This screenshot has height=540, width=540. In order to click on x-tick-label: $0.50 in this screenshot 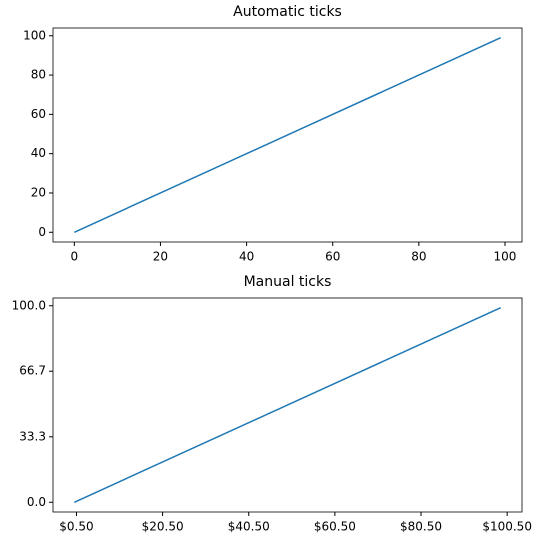, I will do `click(76, 527)`.